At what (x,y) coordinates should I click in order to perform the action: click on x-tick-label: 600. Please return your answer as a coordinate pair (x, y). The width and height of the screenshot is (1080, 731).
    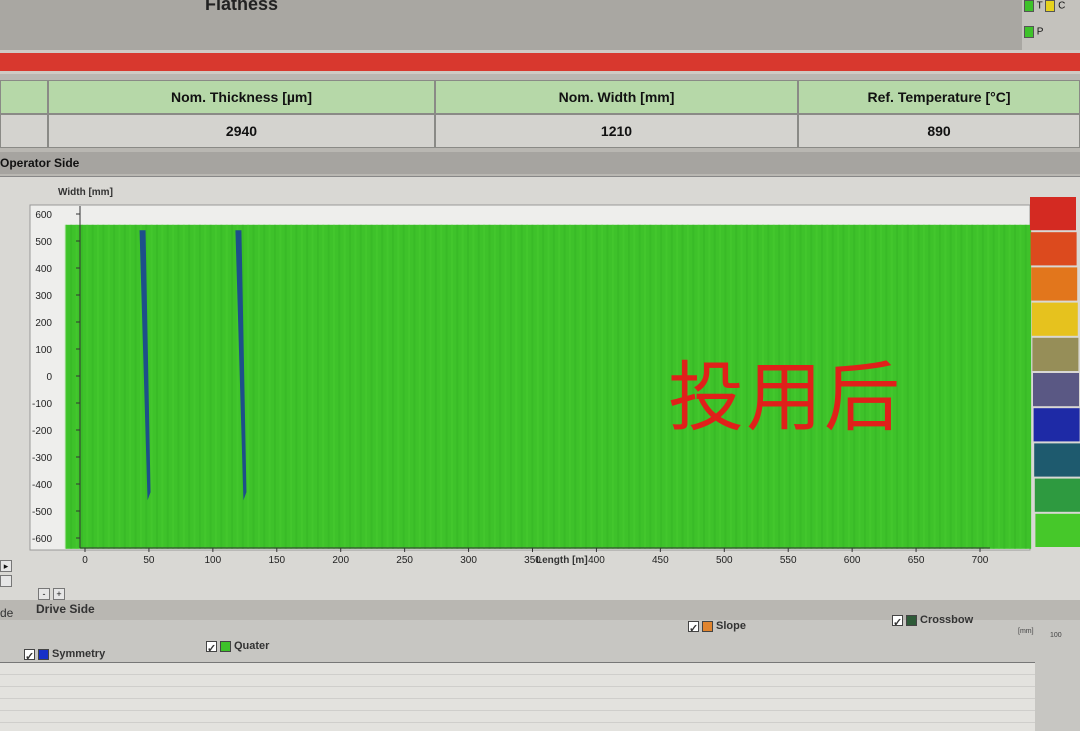
    Looking at the image, I should click on (852, 560).